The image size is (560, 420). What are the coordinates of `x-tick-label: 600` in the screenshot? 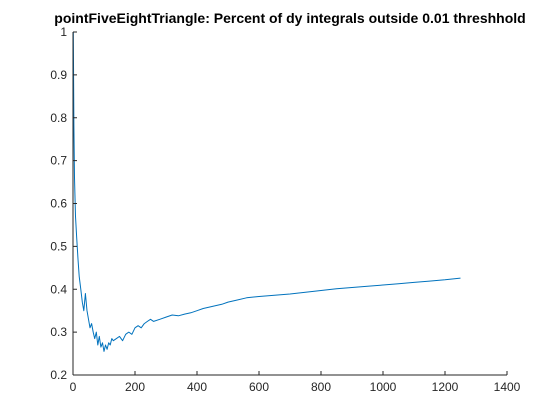 It's located at (259, 387).